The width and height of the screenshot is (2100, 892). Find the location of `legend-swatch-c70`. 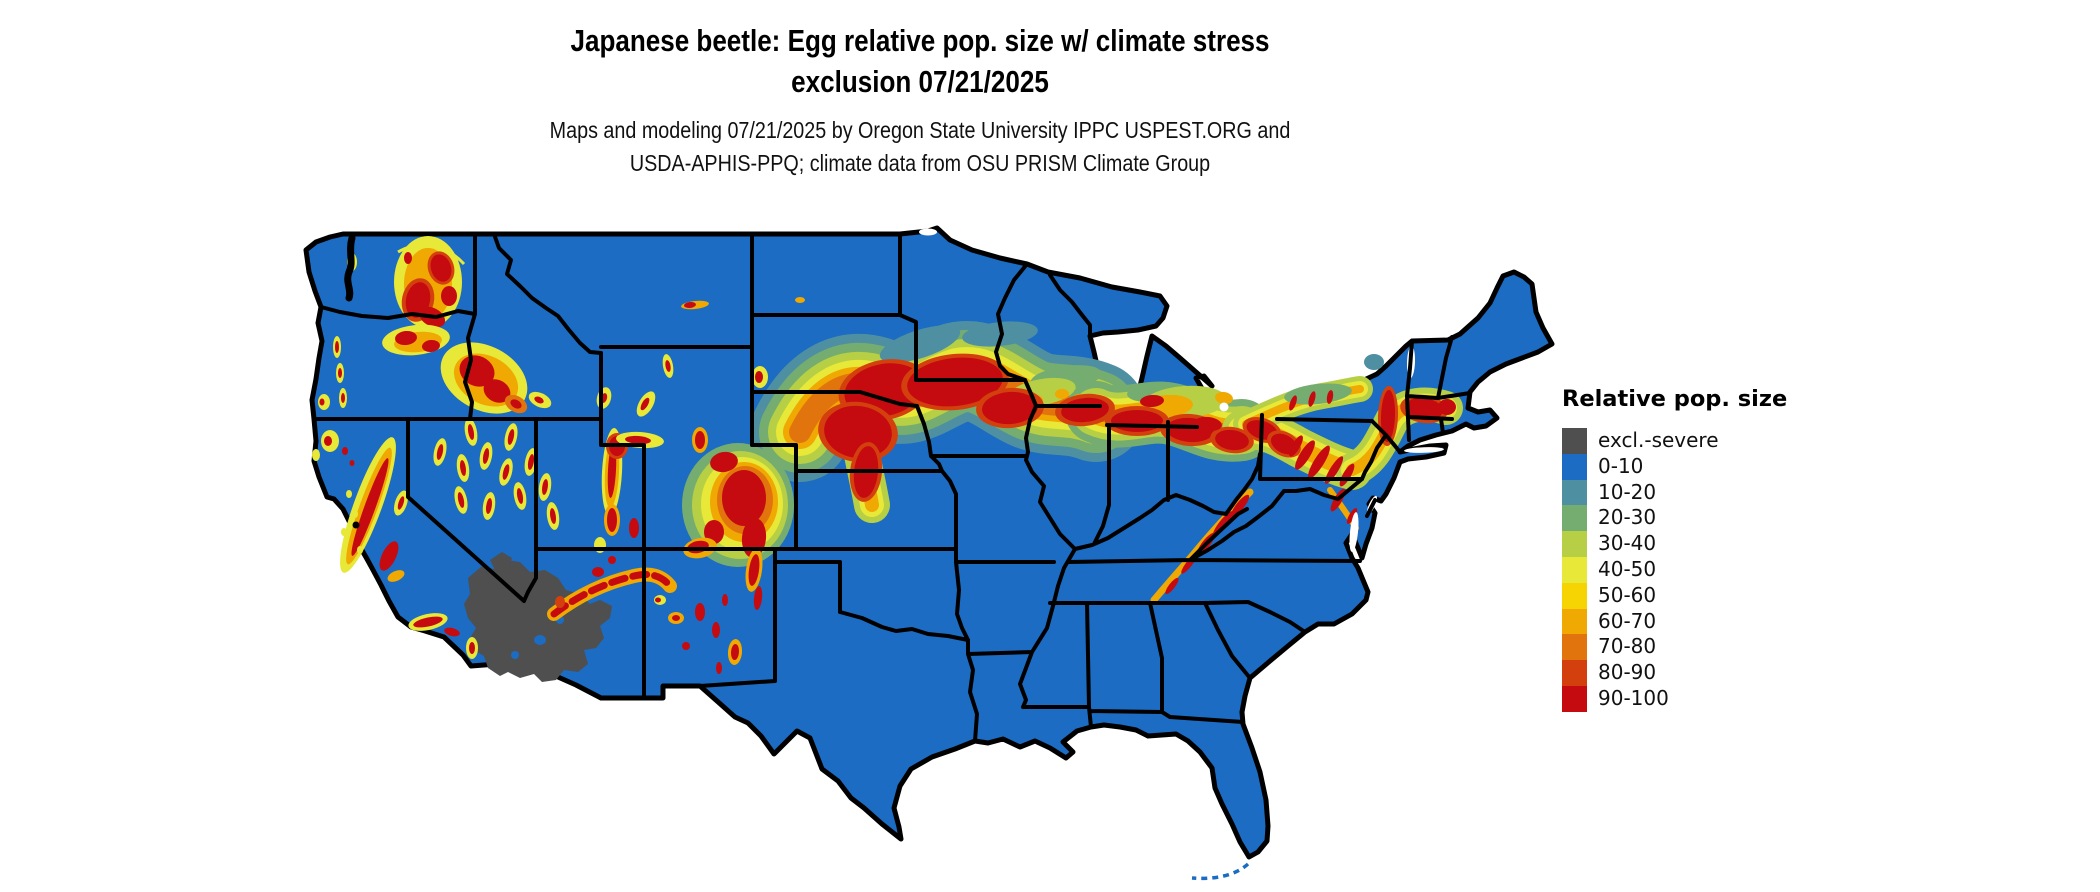

legend-swatch-c70 is located at coordinates (1574, 647).